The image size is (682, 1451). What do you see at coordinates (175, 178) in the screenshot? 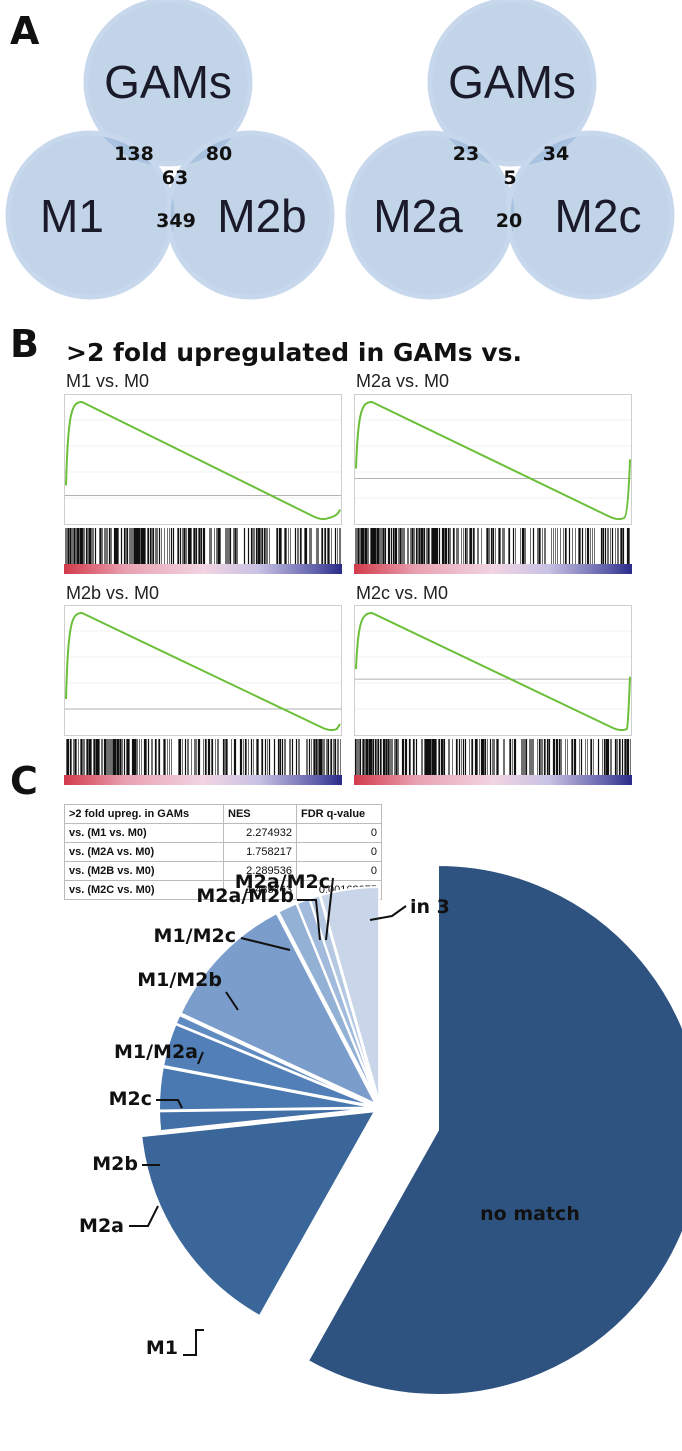
I see `venn-1-count-center: 63` at bounding box center [175, 178].